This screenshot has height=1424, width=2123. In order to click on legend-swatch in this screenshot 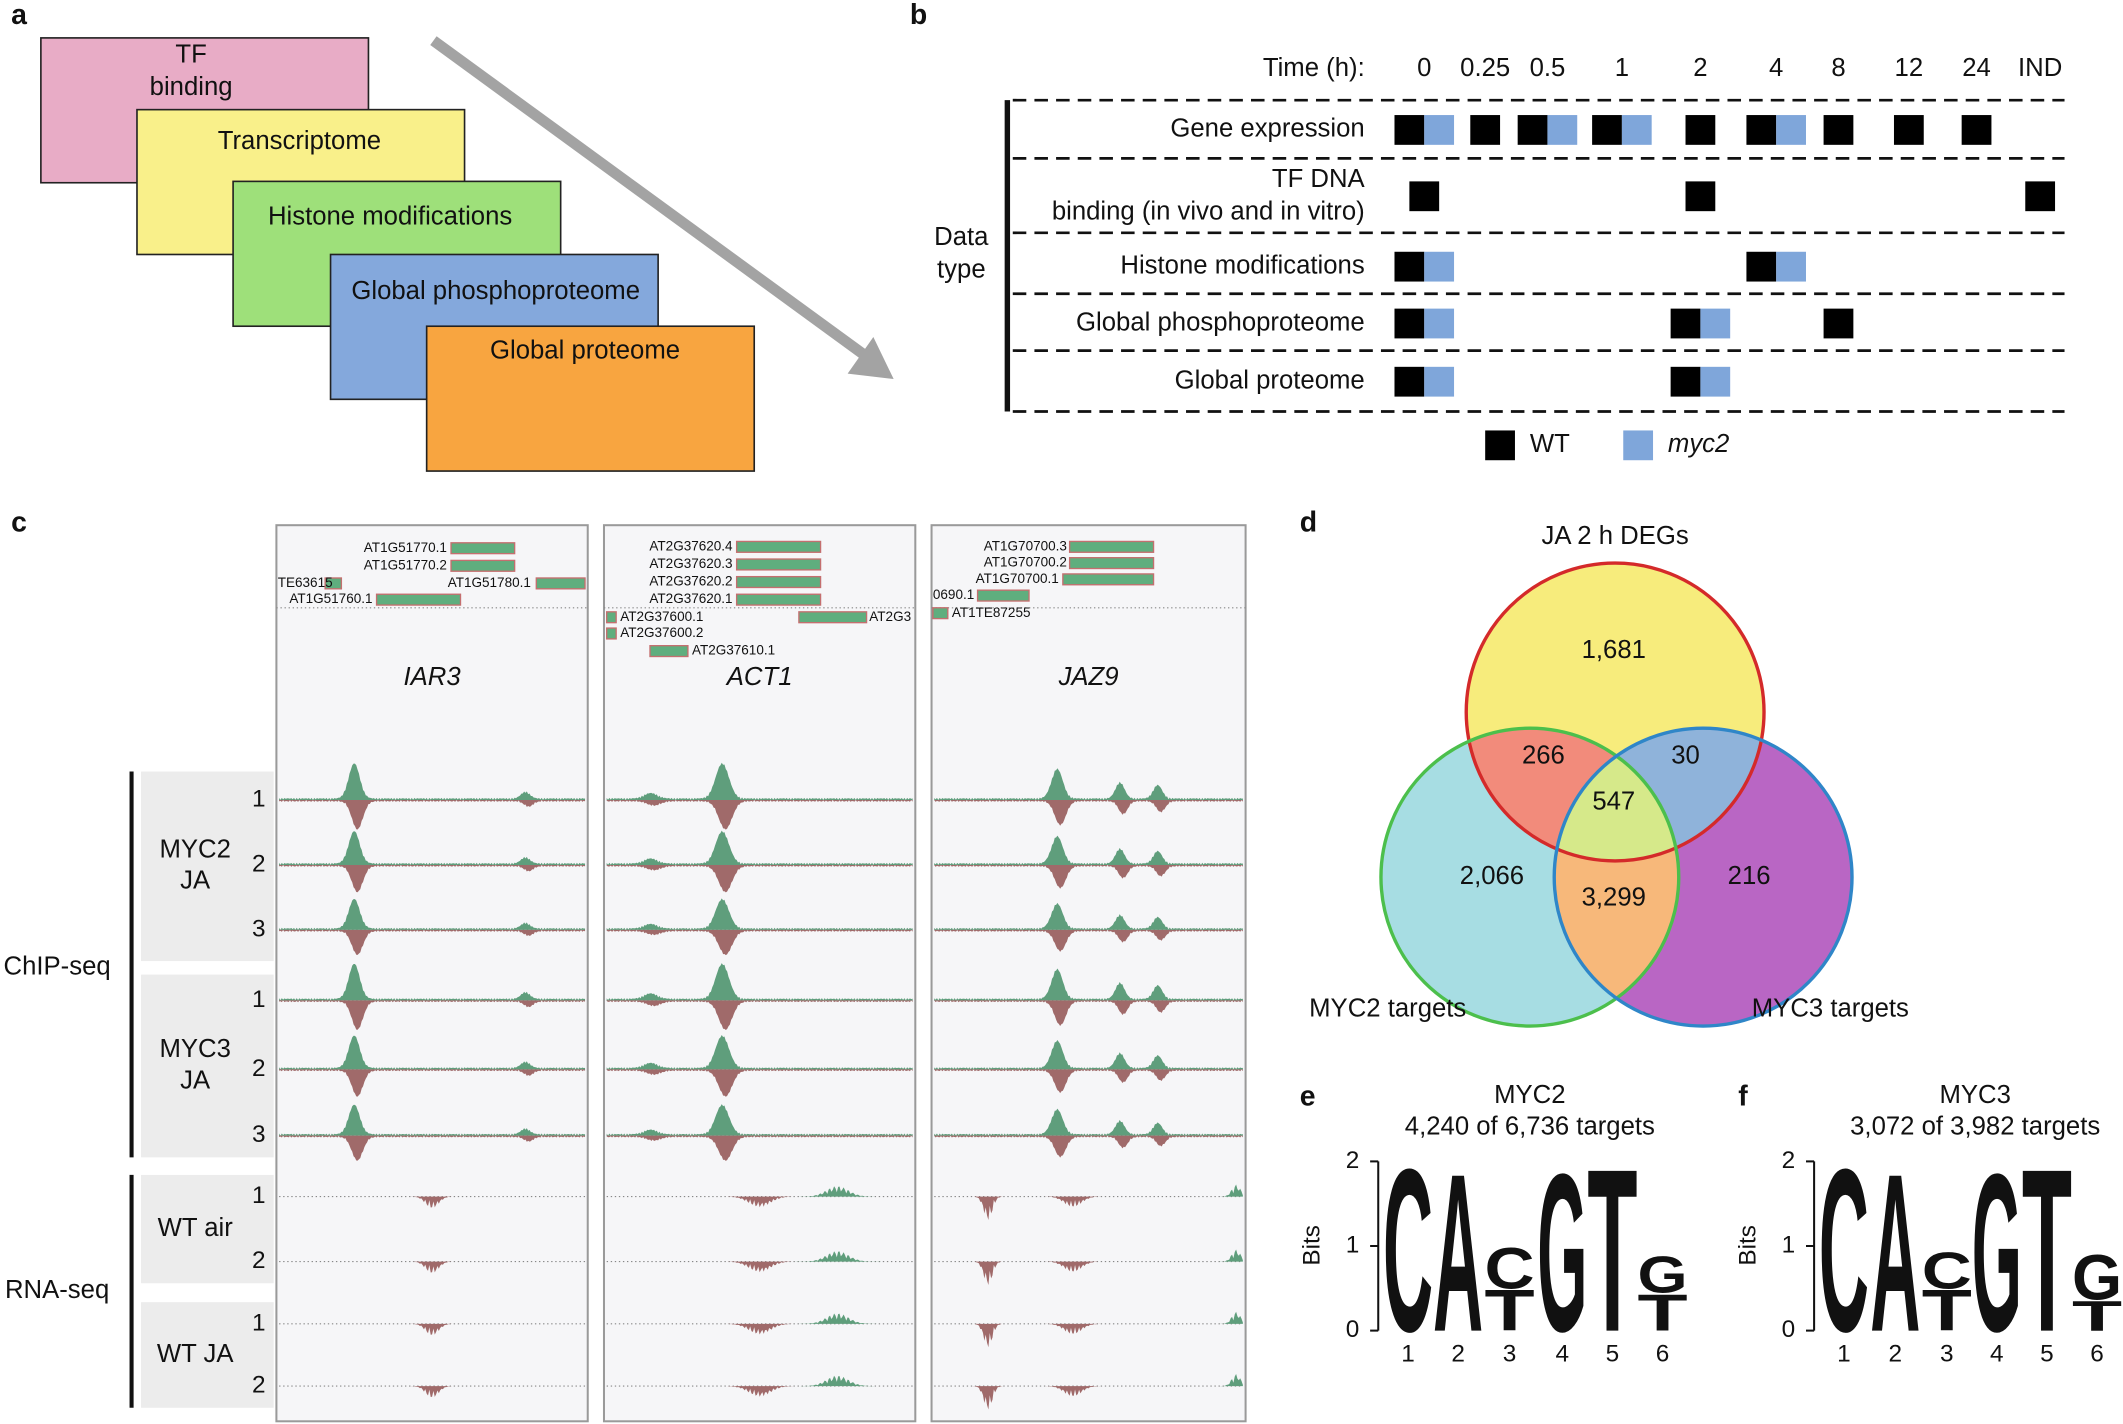, I will do `click(1500, 445)`.